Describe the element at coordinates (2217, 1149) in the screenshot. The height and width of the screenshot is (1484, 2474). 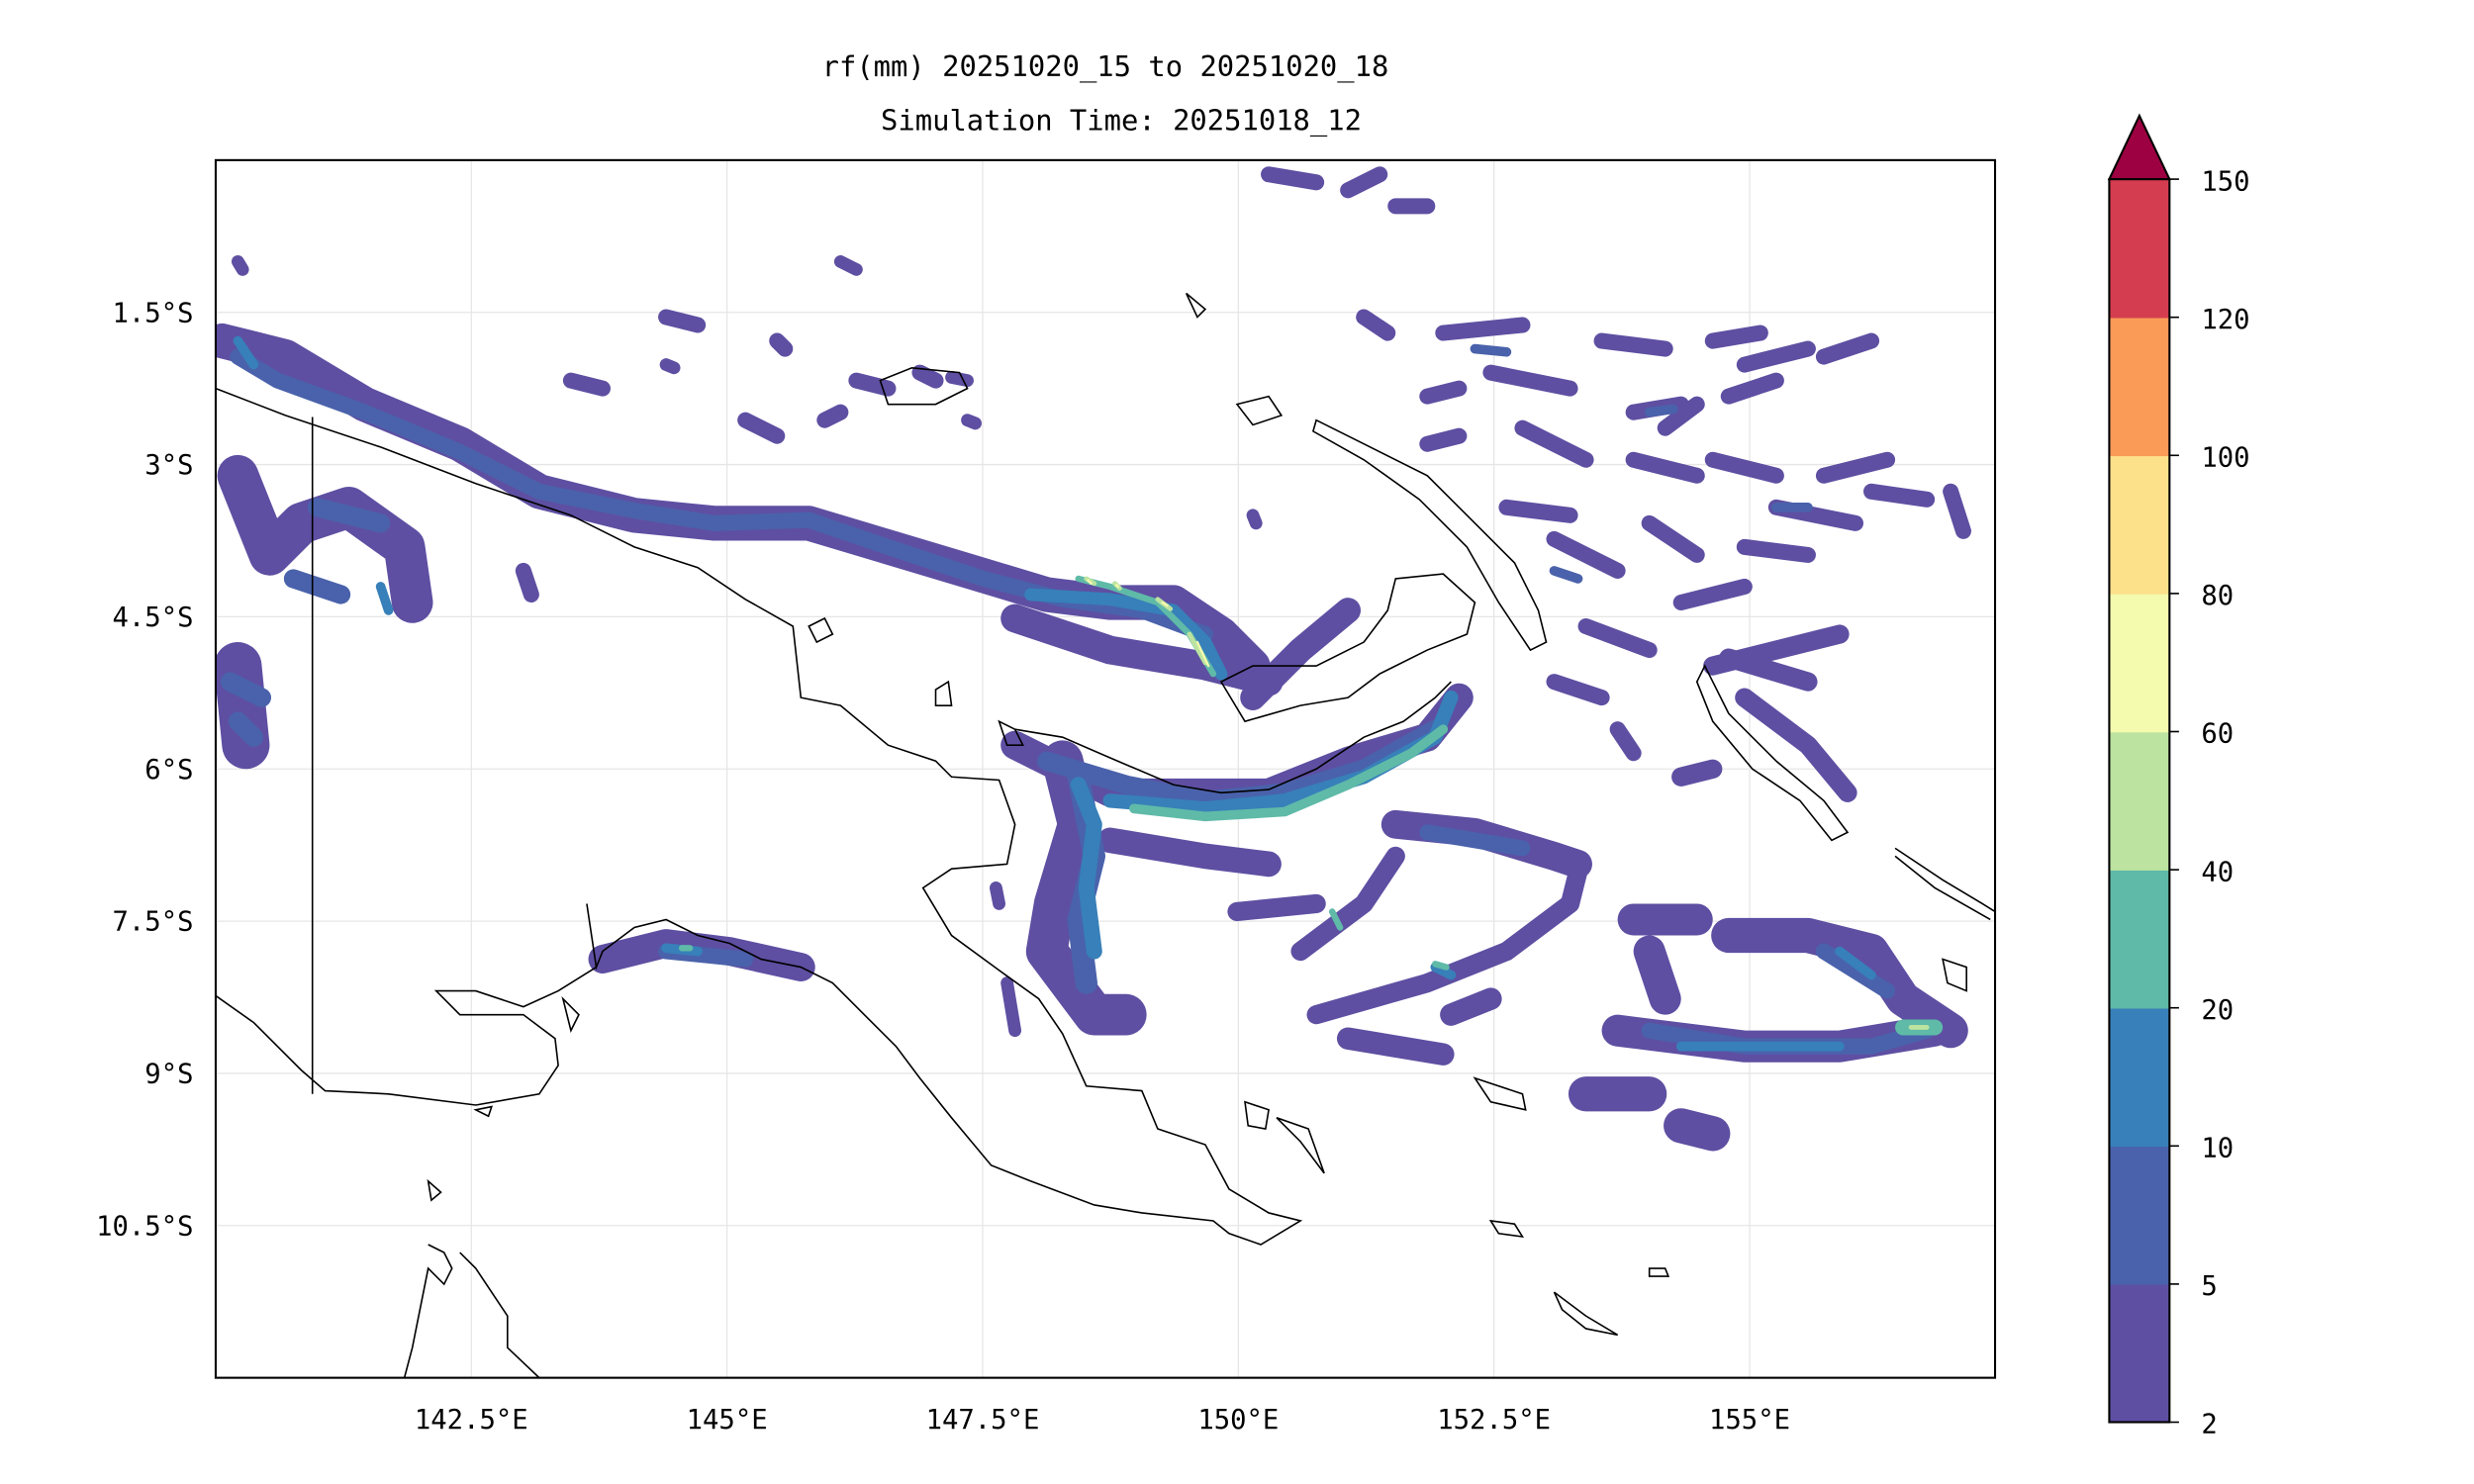
I see `colorbar-tick-label: 10` at that location.